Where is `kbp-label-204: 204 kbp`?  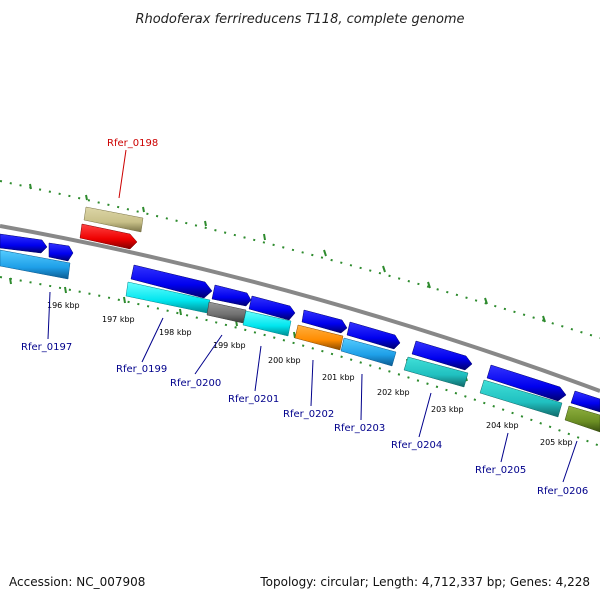
kbp-label-204: 204 kbp is located at coordinates (502, 425).